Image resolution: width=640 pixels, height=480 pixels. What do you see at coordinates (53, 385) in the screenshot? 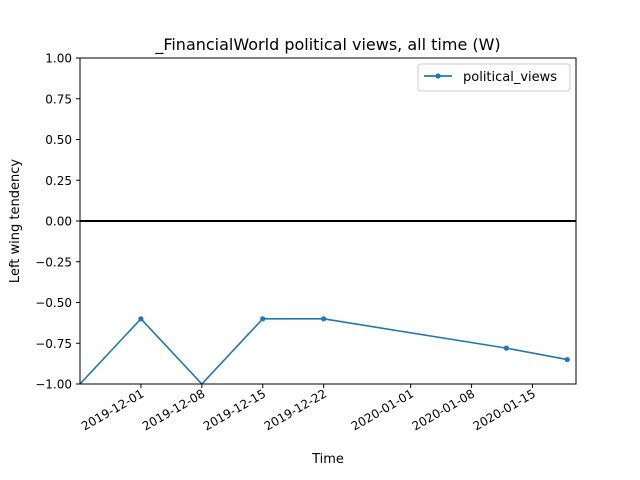
I see `y-tick-label: −1.00` at bounding box center [53, 385].